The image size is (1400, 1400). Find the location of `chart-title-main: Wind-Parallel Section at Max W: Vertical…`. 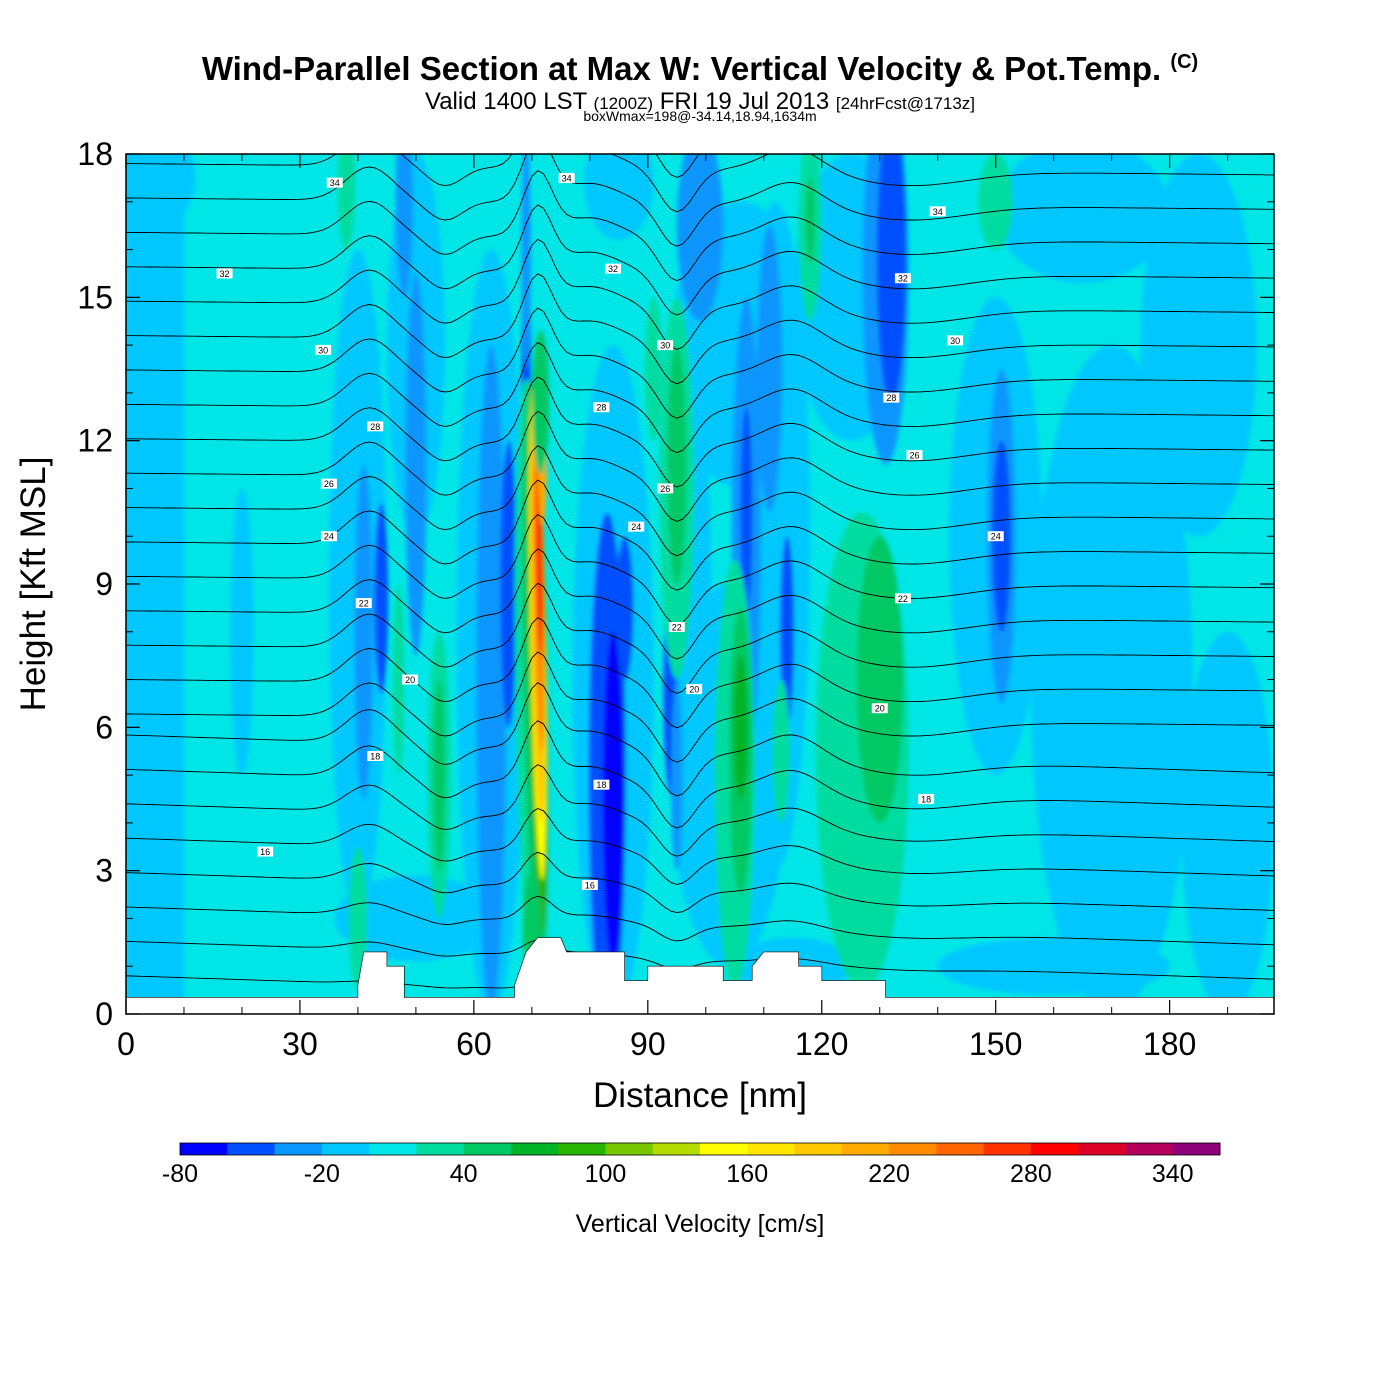

chart-title-main: Wind-Parallel Section at Max W: Vertical… is located at coordinates (681, 68).